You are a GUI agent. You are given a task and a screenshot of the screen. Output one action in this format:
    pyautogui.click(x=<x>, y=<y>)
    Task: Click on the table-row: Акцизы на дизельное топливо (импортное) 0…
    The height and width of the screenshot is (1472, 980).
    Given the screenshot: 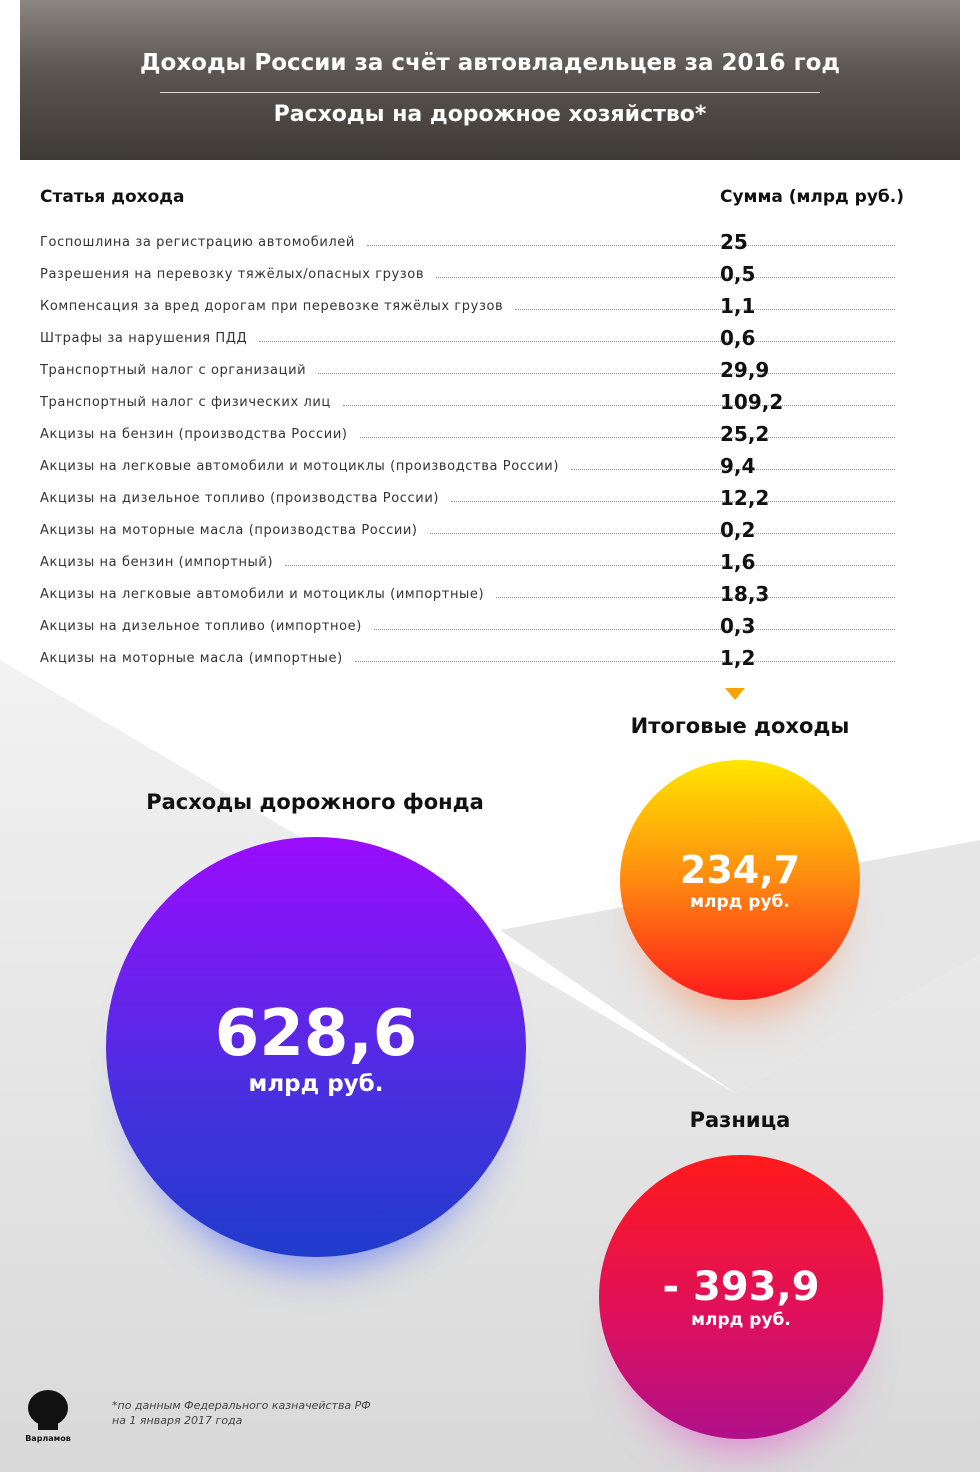 What is the action you would take?
    pyautogui.click(x=490, y=626)
    